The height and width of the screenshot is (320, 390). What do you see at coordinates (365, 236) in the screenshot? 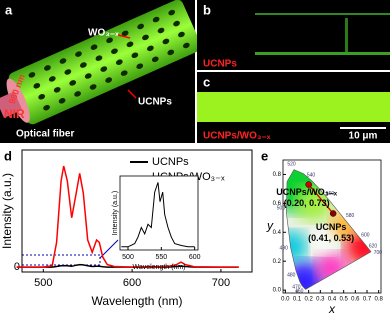
I see `locus-label: 600` at bounding box center [365, 236].